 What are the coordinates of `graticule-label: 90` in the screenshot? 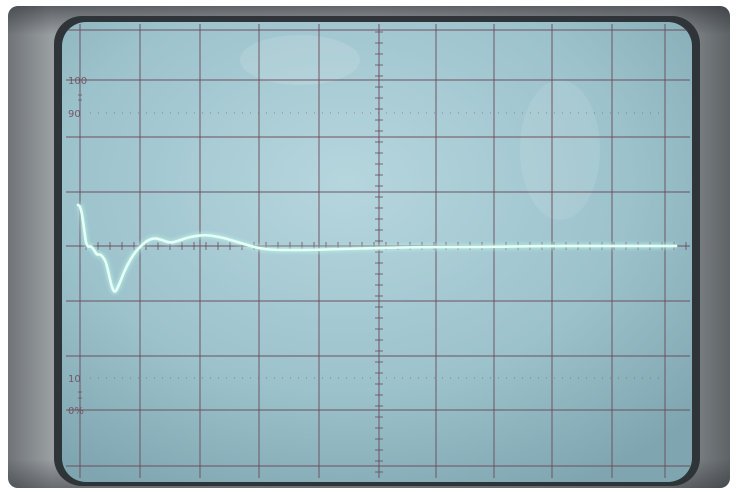 It's located at (74, 114).